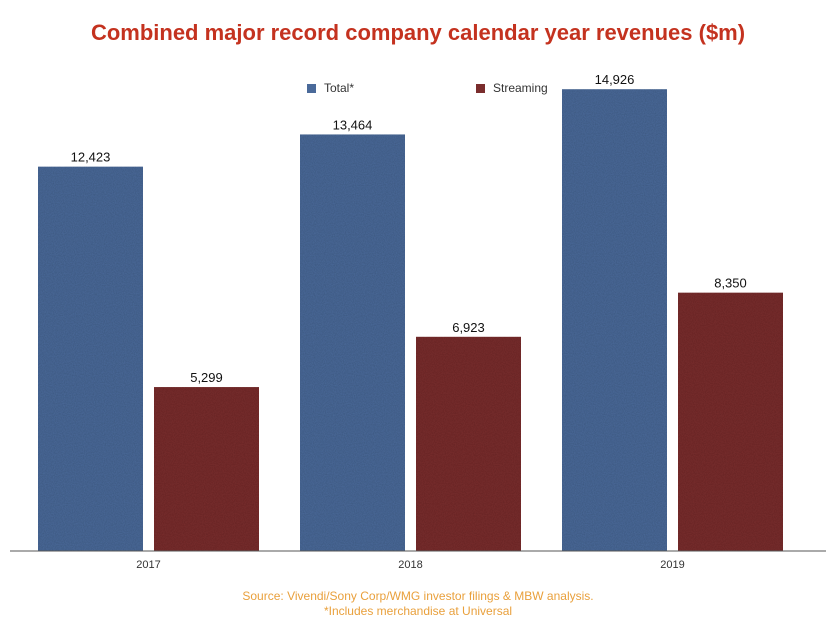 This screenshot has width=836, height=627. What do you see at coordinates (339, 88) in the screenshot?
I see `legend-label-total: Total*` at bounding box center [339, 88].